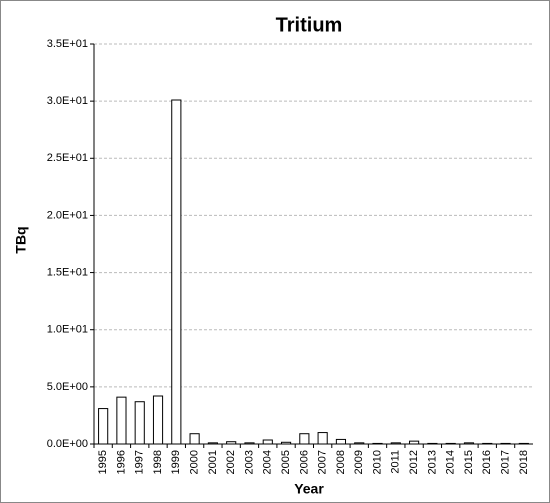 The width and height of the screenshot is (550, 503). Describe the element at coordinates (176, 462) in the screenshot. I see `x-tick-label: 1999` at that location.